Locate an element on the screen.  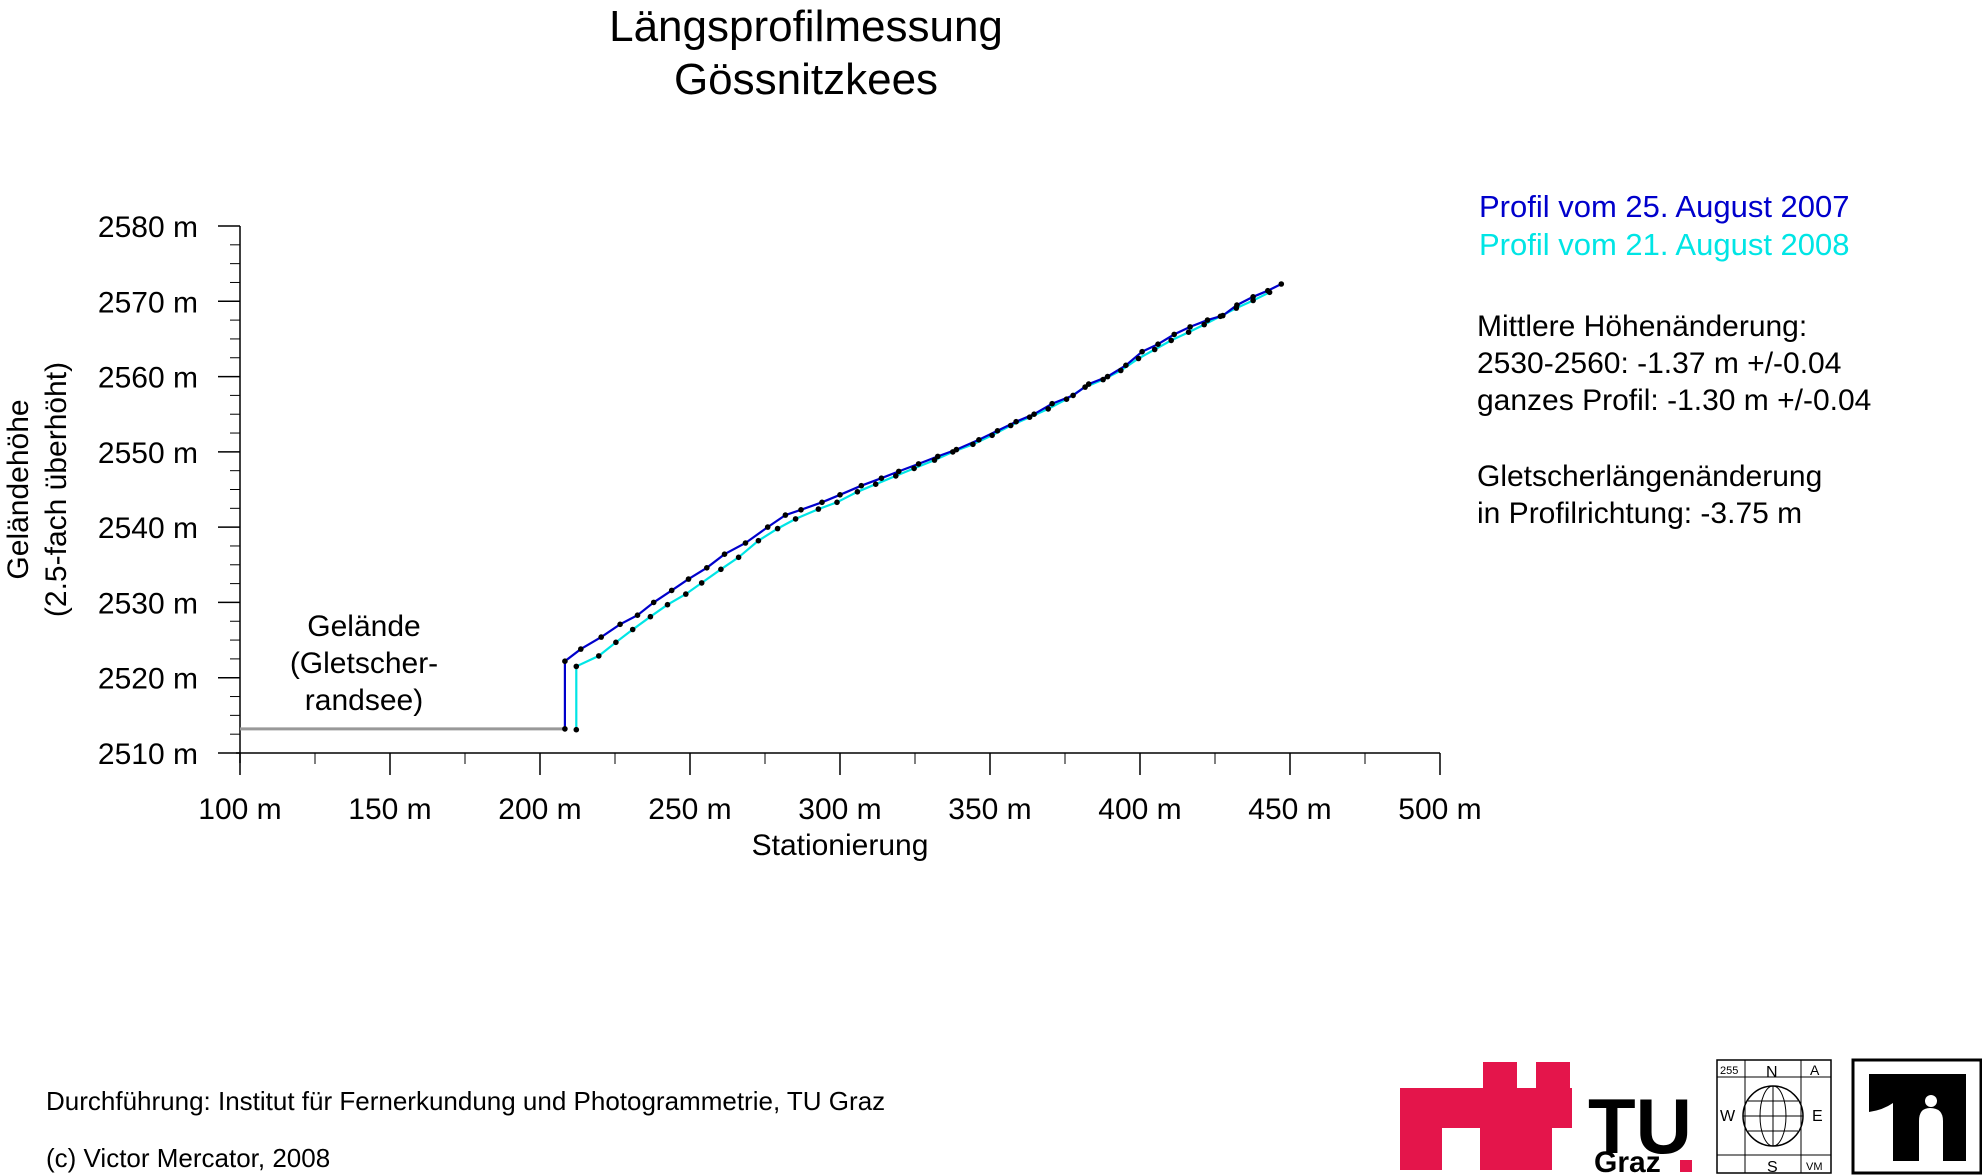
gelaende-label: (Gletscher- is located at coordinates (364, 663).